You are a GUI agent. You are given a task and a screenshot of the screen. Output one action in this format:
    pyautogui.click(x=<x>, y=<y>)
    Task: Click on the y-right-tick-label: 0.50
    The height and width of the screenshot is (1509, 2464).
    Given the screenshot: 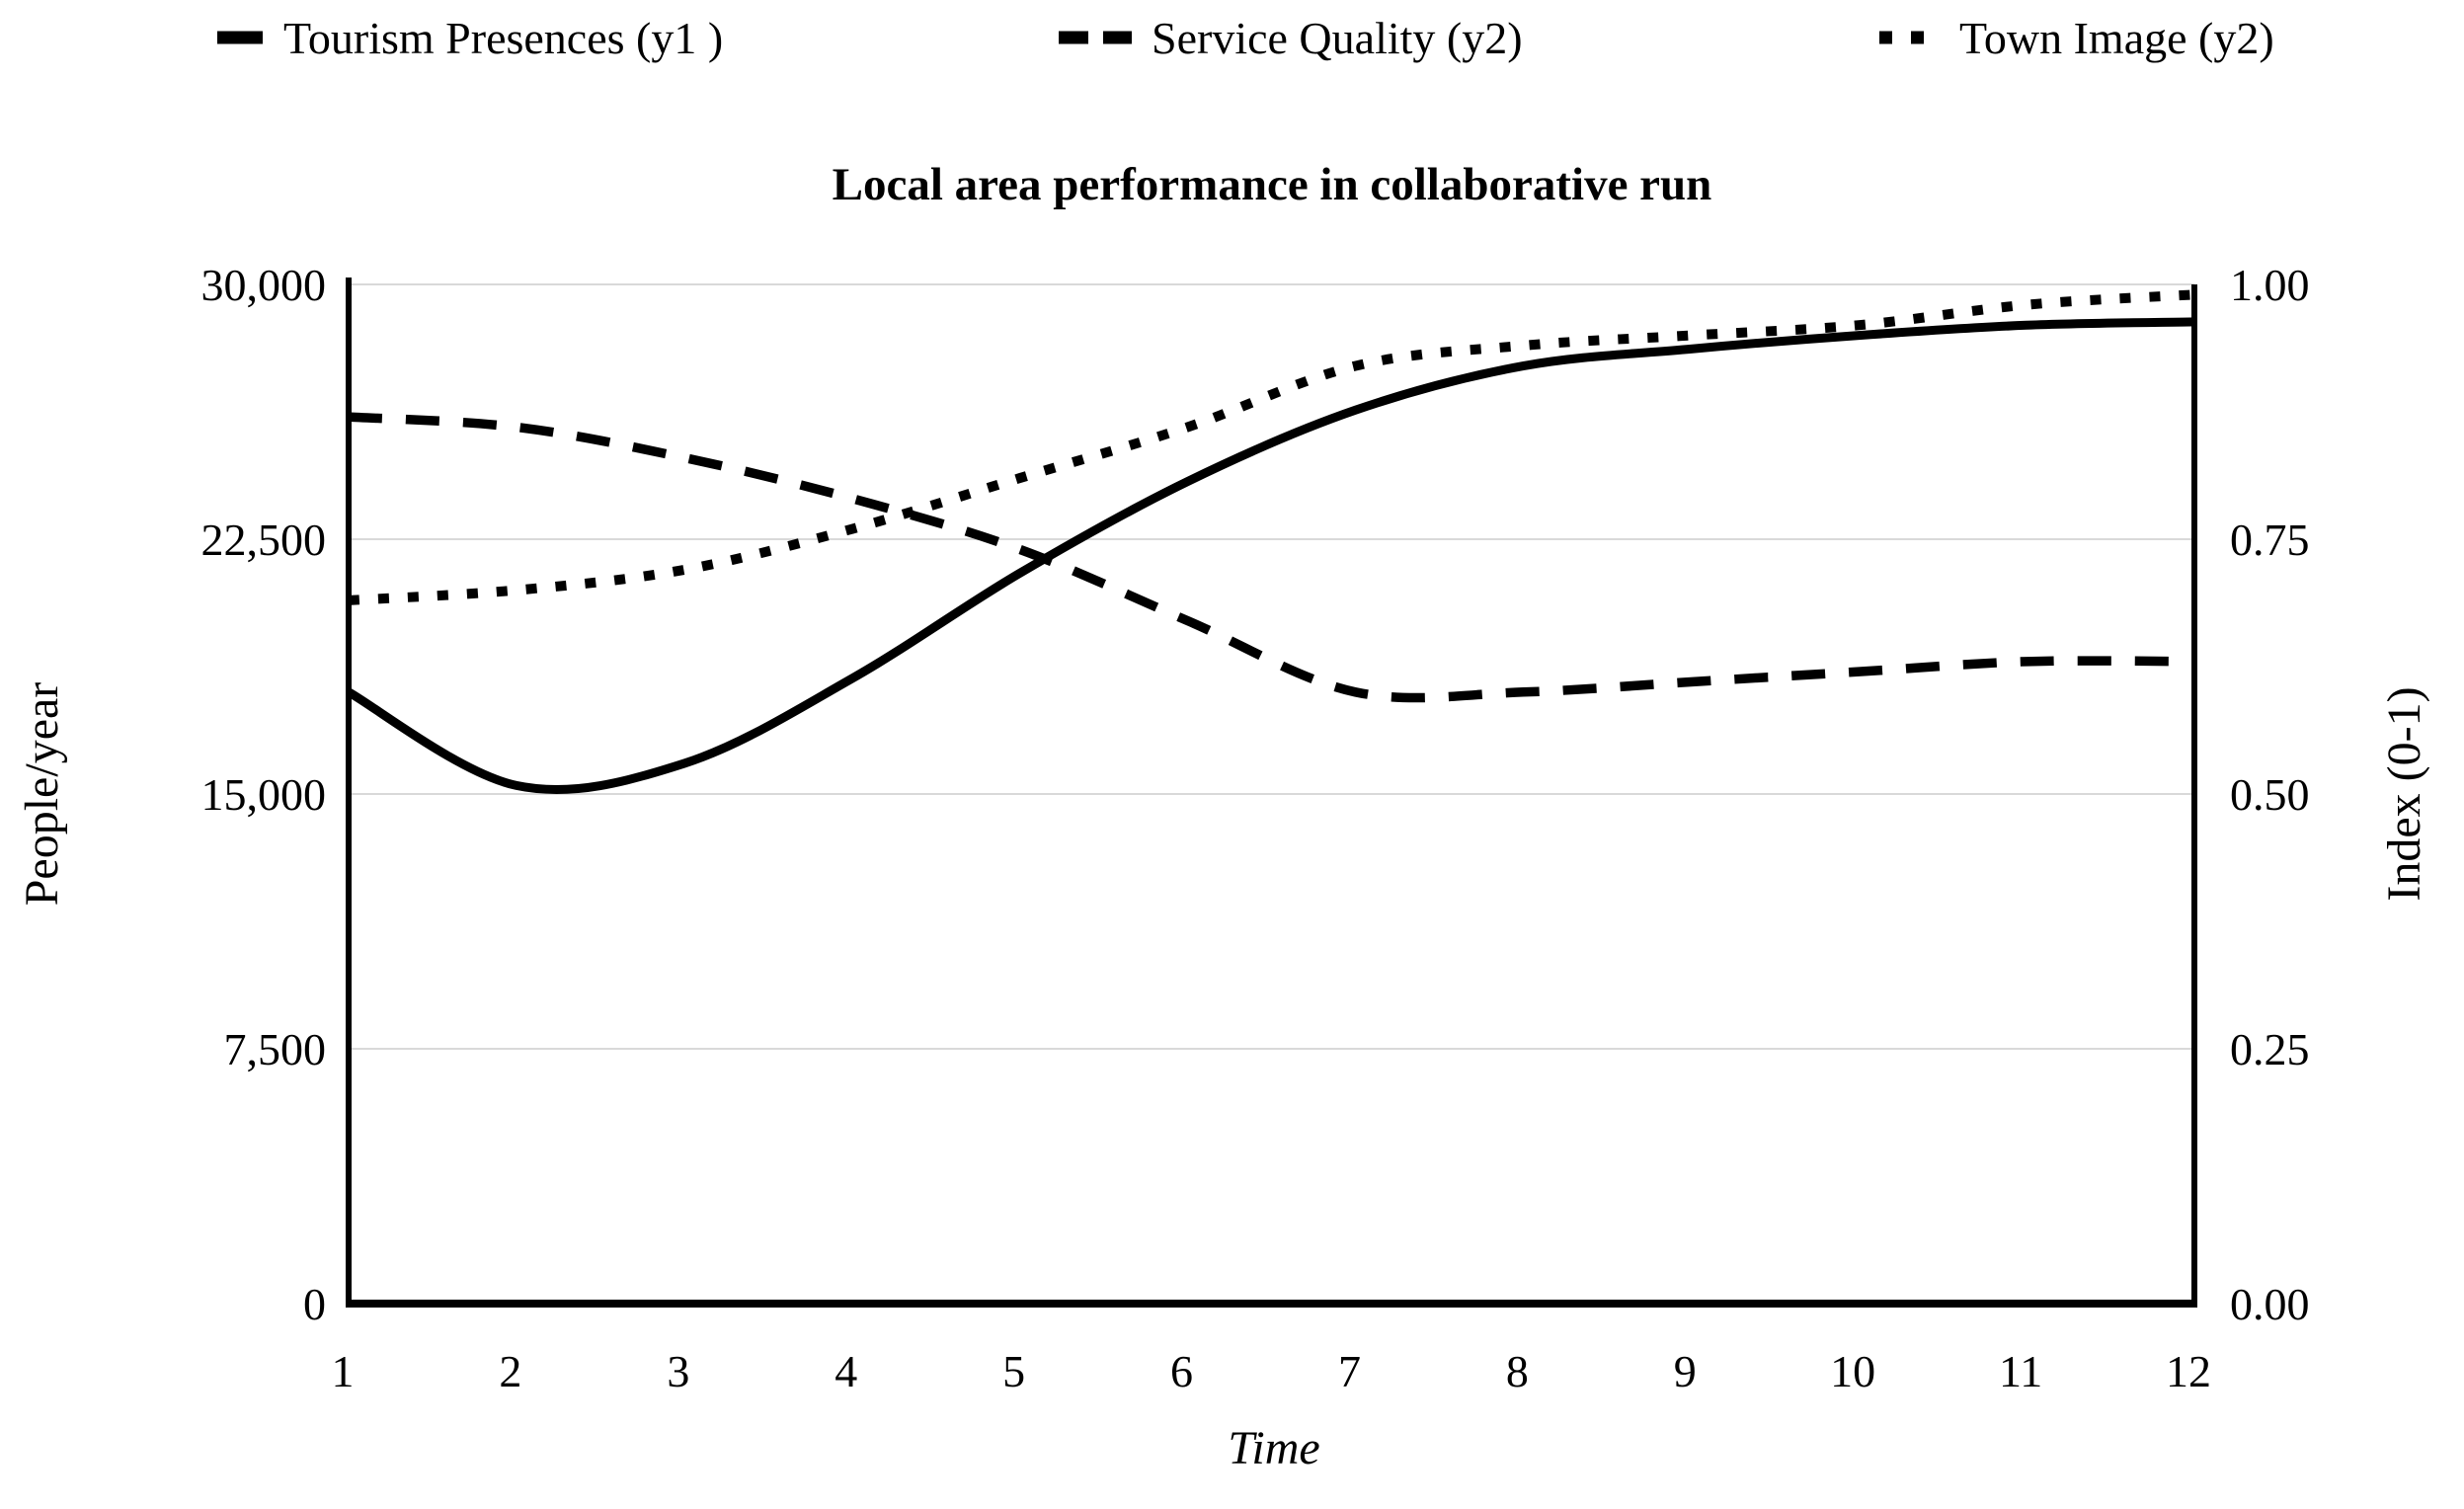 What is the action you would take?
    pyautogui.click(x=2270, y=795)
    